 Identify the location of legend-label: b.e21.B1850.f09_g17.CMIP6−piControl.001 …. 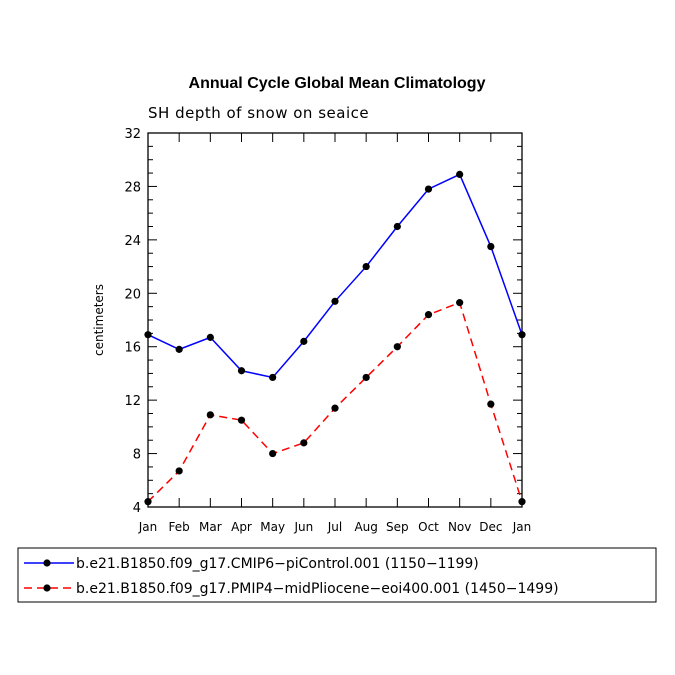
(277, 564).